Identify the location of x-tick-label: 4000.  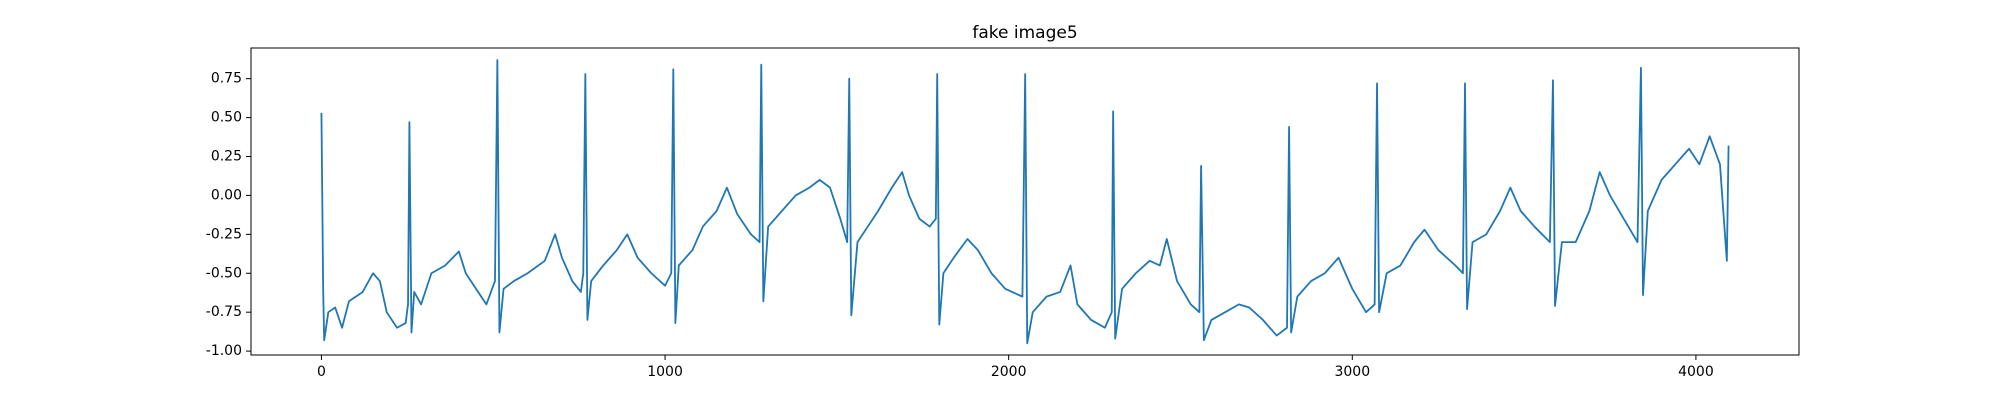
(1696, 372).